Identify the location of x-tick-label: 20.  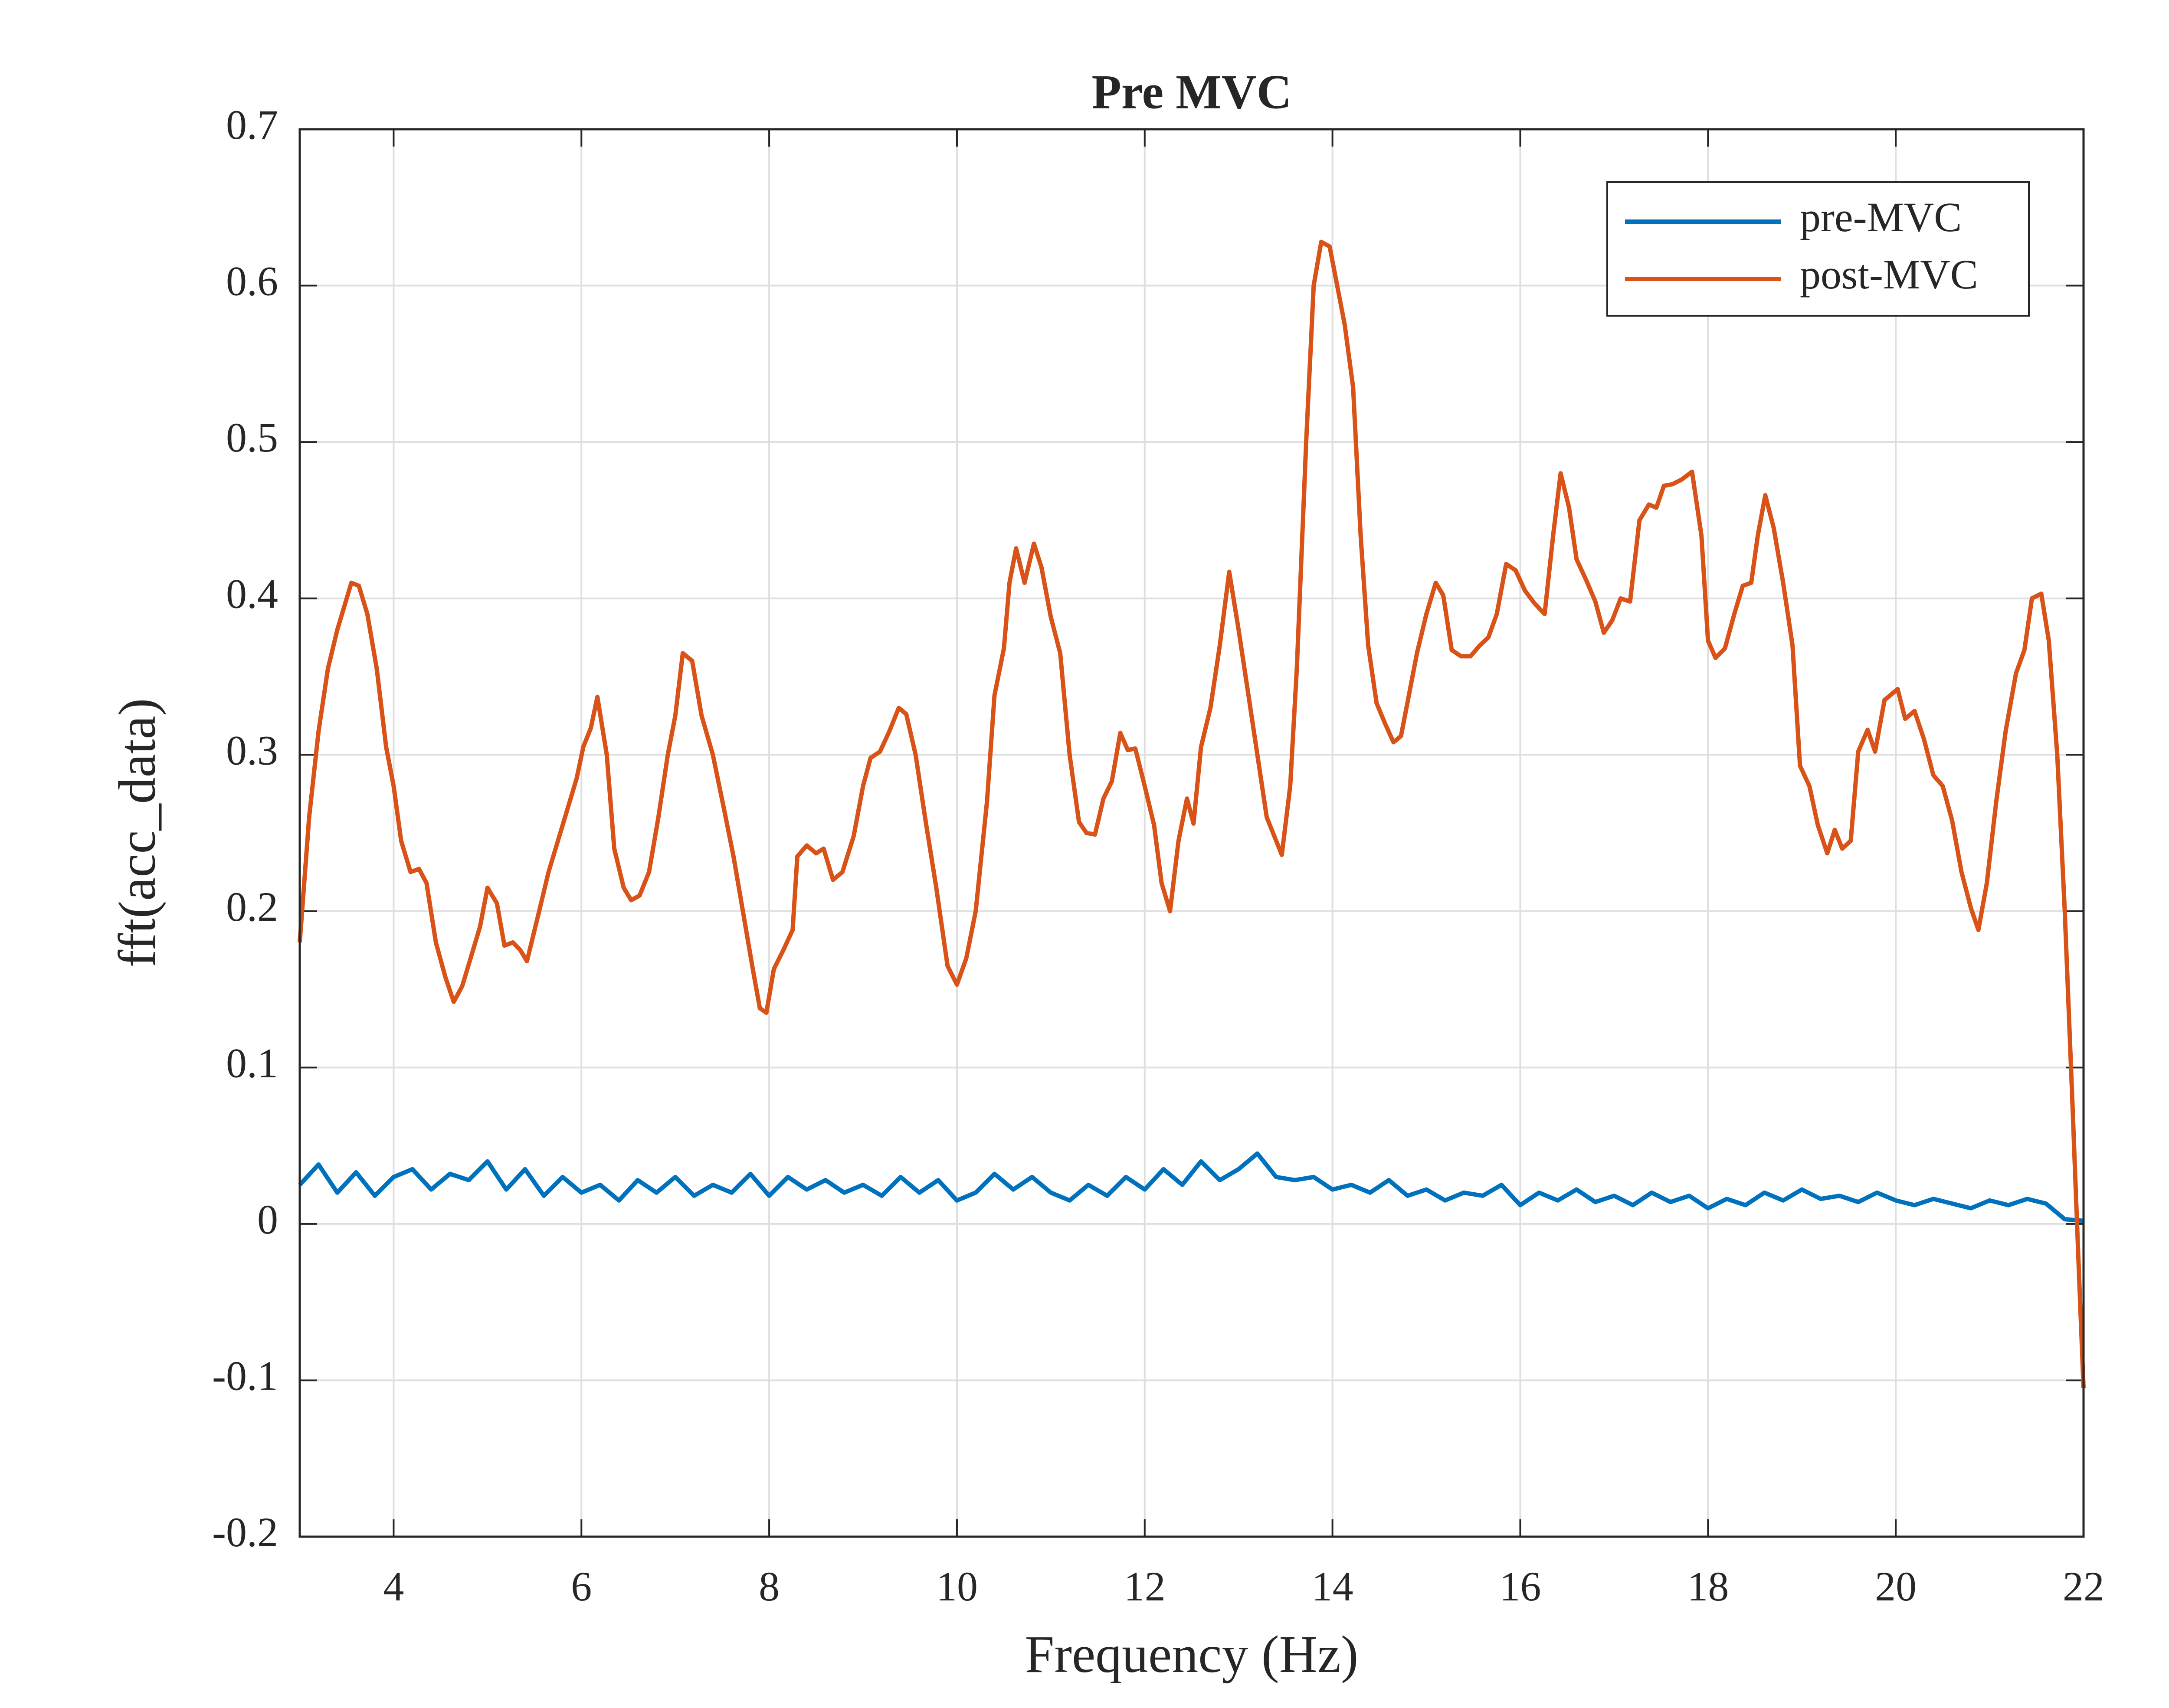
(1896, 1587).